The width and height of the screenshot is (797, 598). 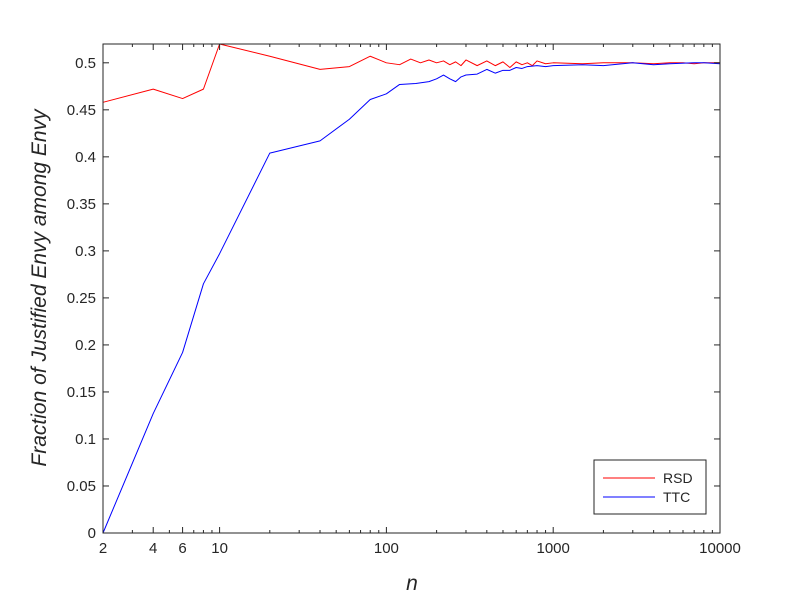 I want to click on y-tick-label: 0.45, so click(x=81, y=110).